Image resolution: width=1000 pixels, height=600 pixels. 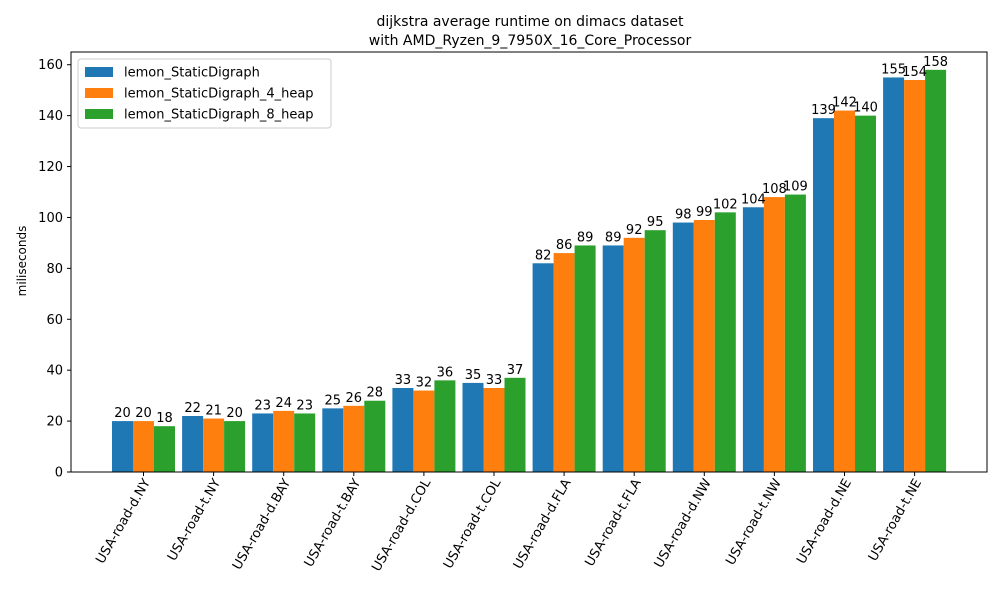 I want to click on data-label: 155, so click(x=893, y=69).